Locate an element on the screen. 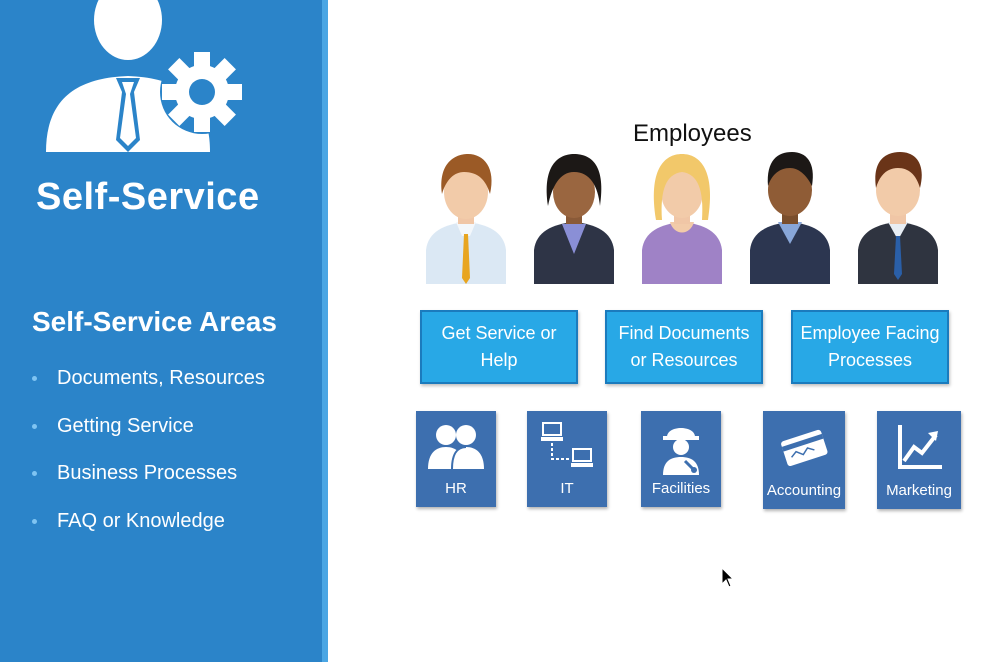 This screenshot has height=662, width=1004. dept-label-marketing: Marketing is located at coordinates (919, 490).